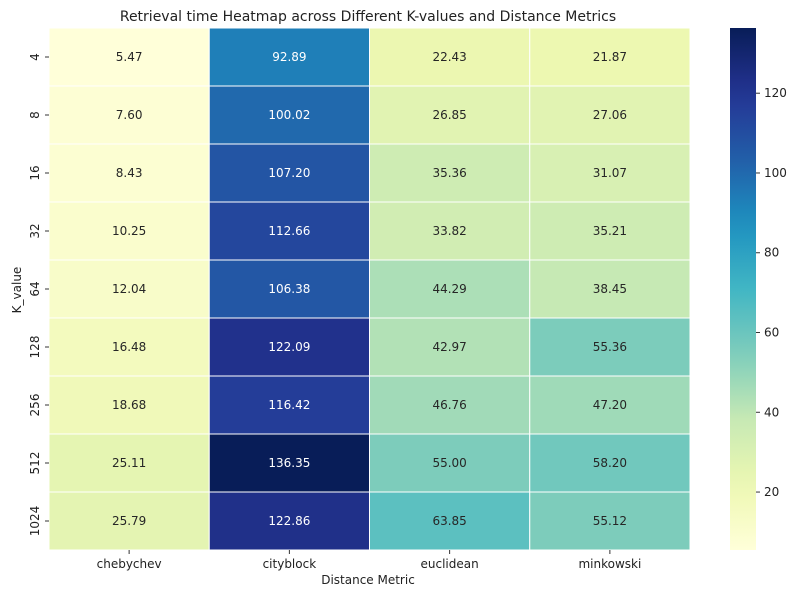 The width and height of the screenshot is (795, 599). Describe the element at coordinates (743, 289) in the screenshot. I see `colorbar` at that location.